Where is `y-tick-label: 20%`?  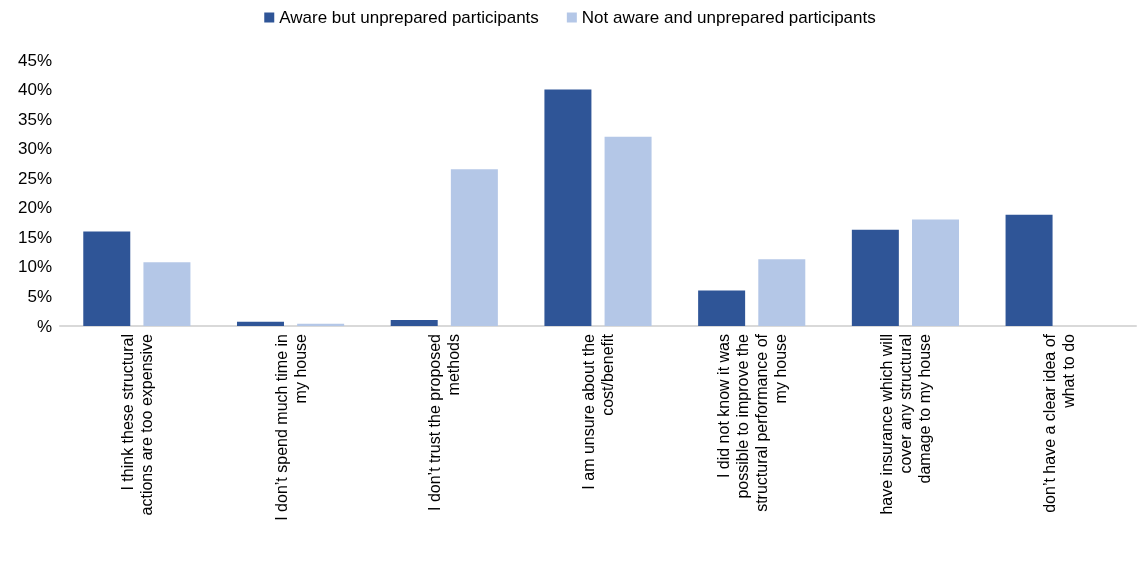 y-tick-label: 20% is located at coordinates (34, 208).